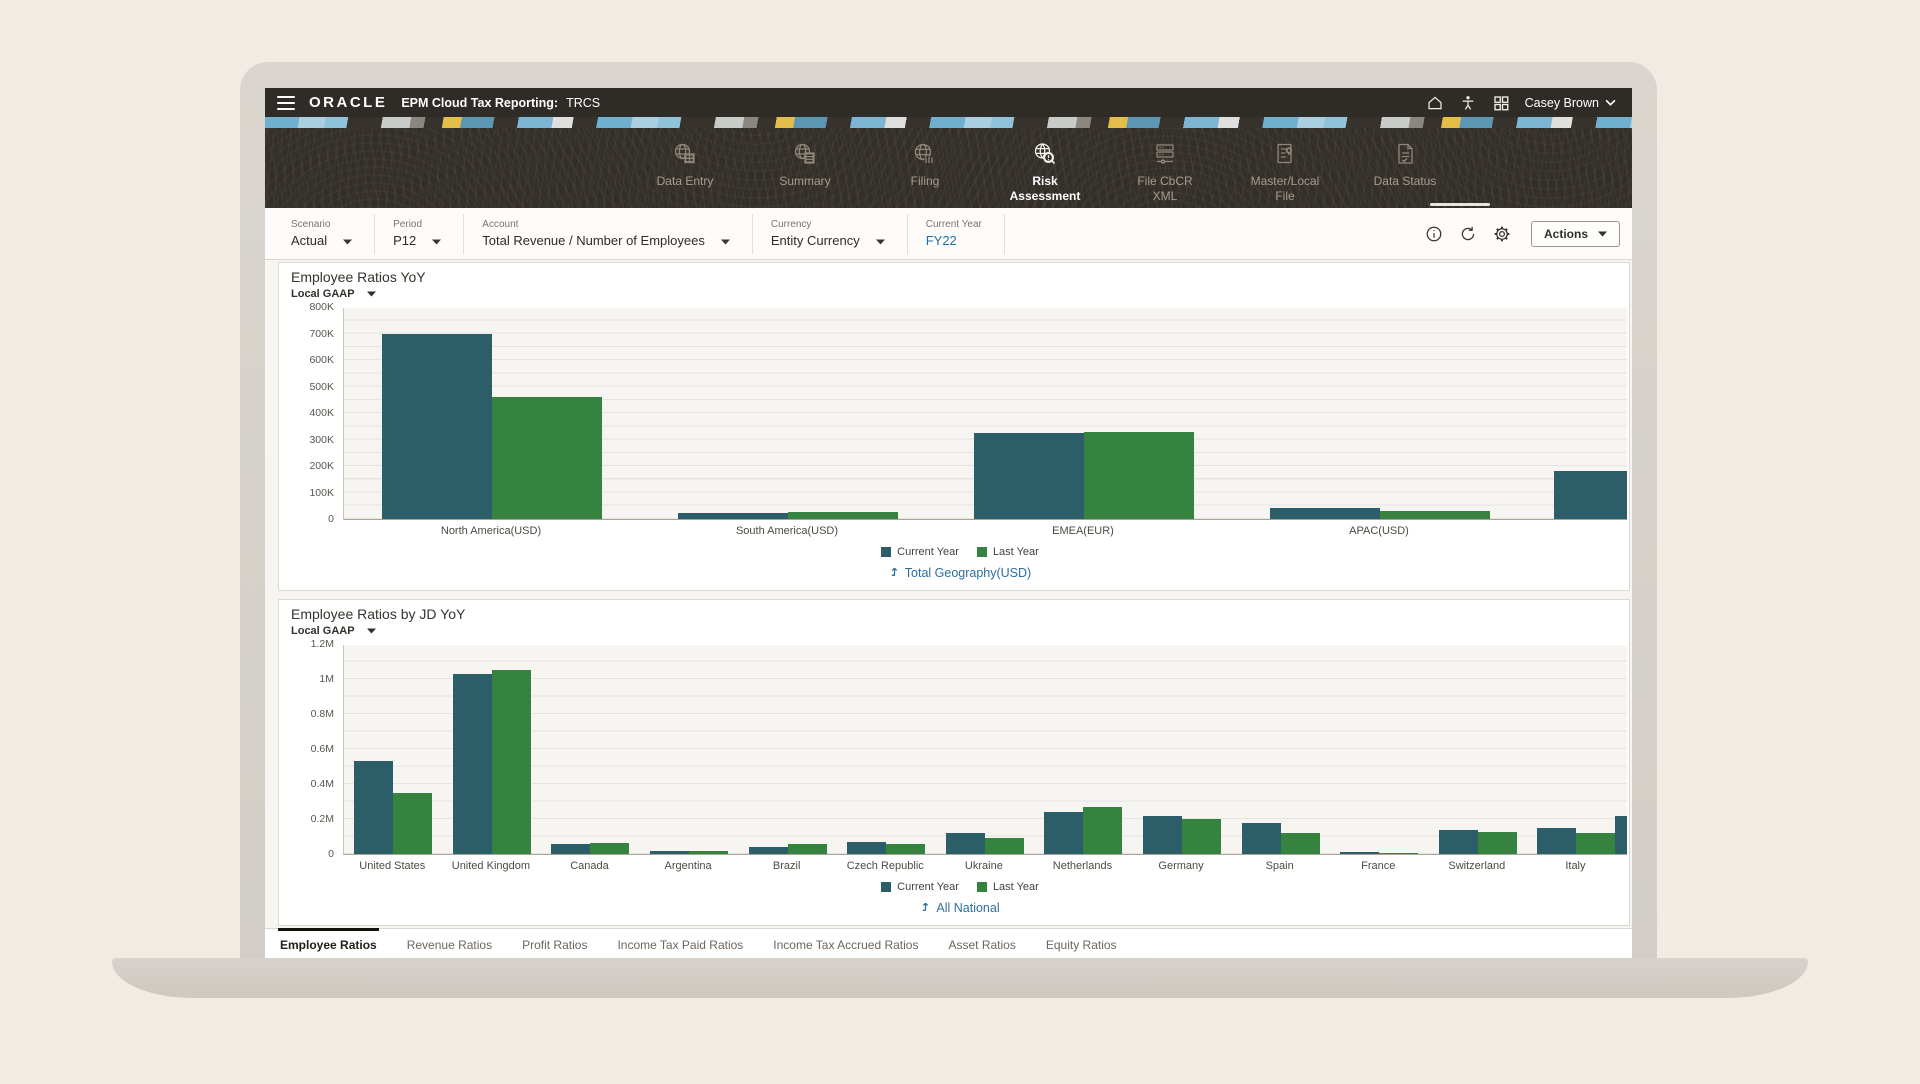  Describe the element at coordinates (948, 122) in the screenshot. I see `mosaic-strip` at that location.